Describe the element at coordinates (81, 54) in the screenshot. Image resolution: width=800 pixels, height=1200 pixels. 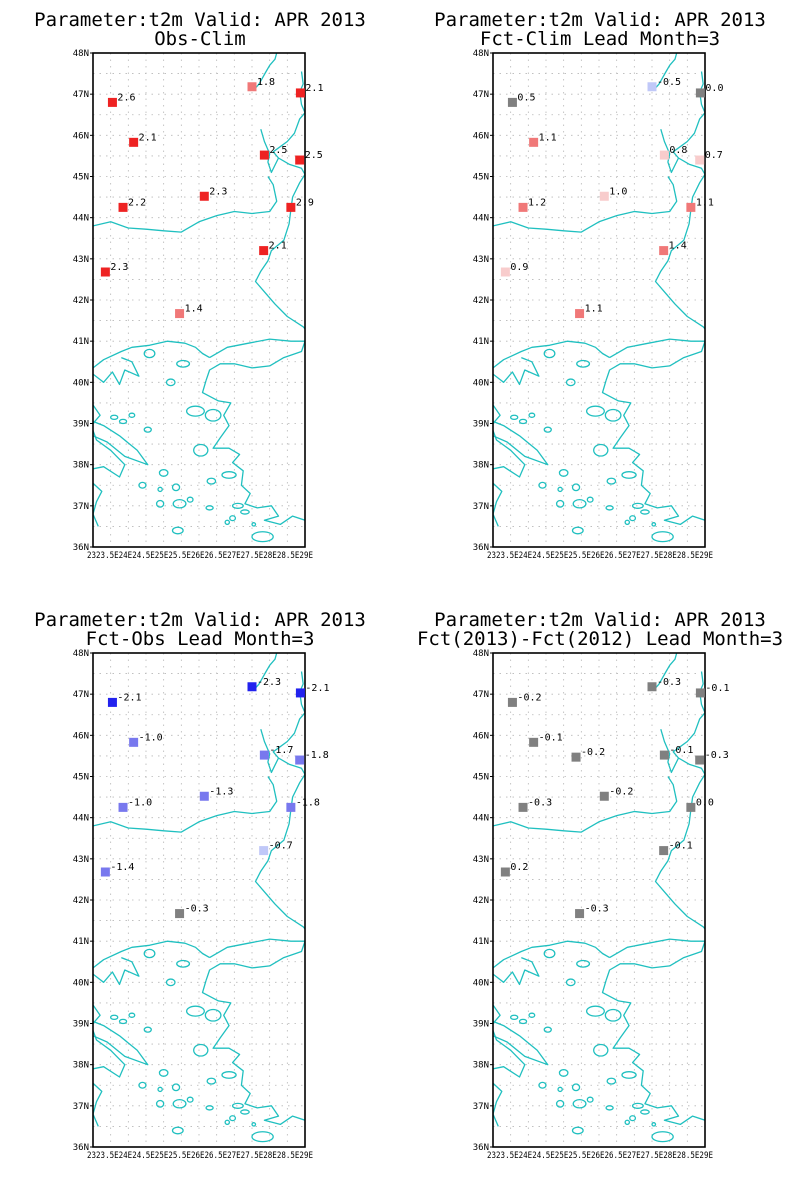
I see `lat-tick-label: 48N` at that location.